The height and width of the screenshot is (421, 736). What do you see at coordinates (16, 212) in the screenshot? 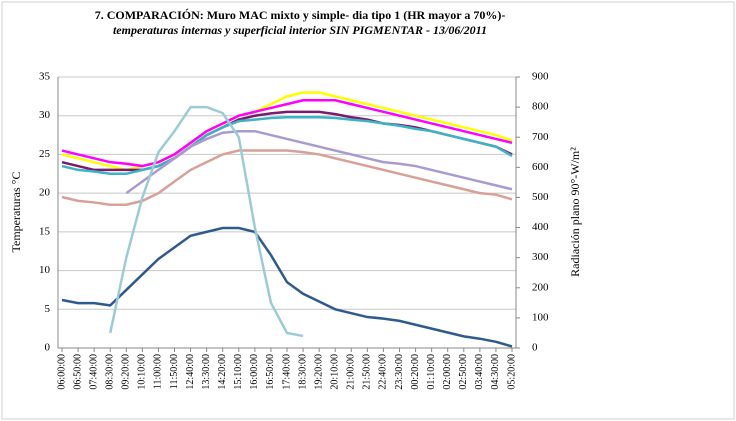
I see `y-axis-label: Temperaturas °C` at bounding box center [16, 212].